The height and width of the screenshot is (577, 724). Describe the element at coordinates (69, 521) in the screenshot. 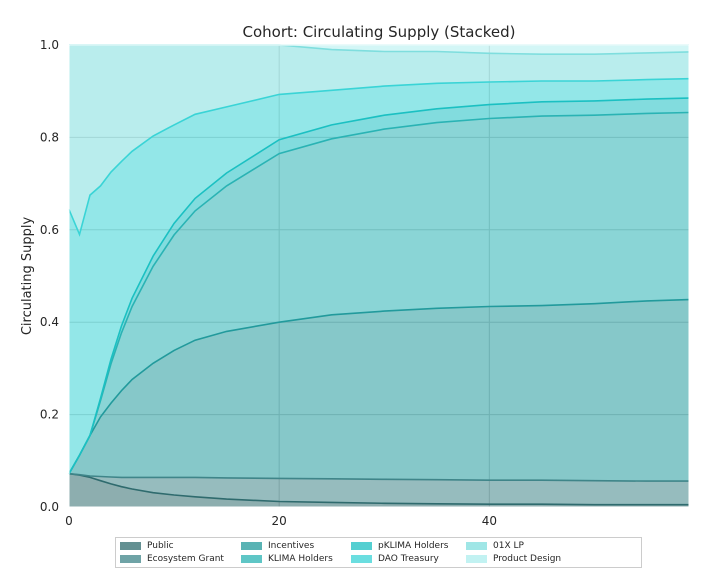

I see `x-tick-label-0: 0` at that location.